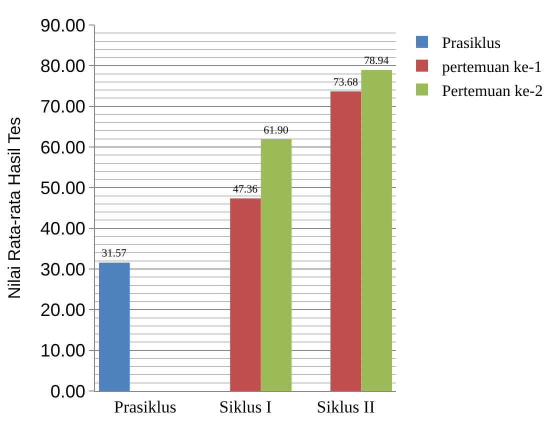  I want to click on legend-label: Pertemuan ke-2, so click(492, 91).